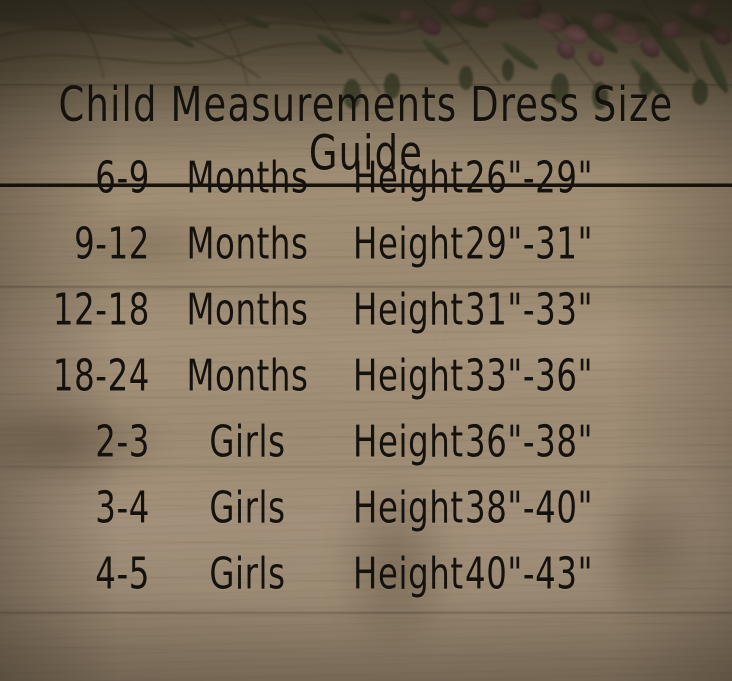  What do you see at coordinates (122, 508) in the screenshot?
I see `row-age: 3-4` at bounding box center [122, 508].